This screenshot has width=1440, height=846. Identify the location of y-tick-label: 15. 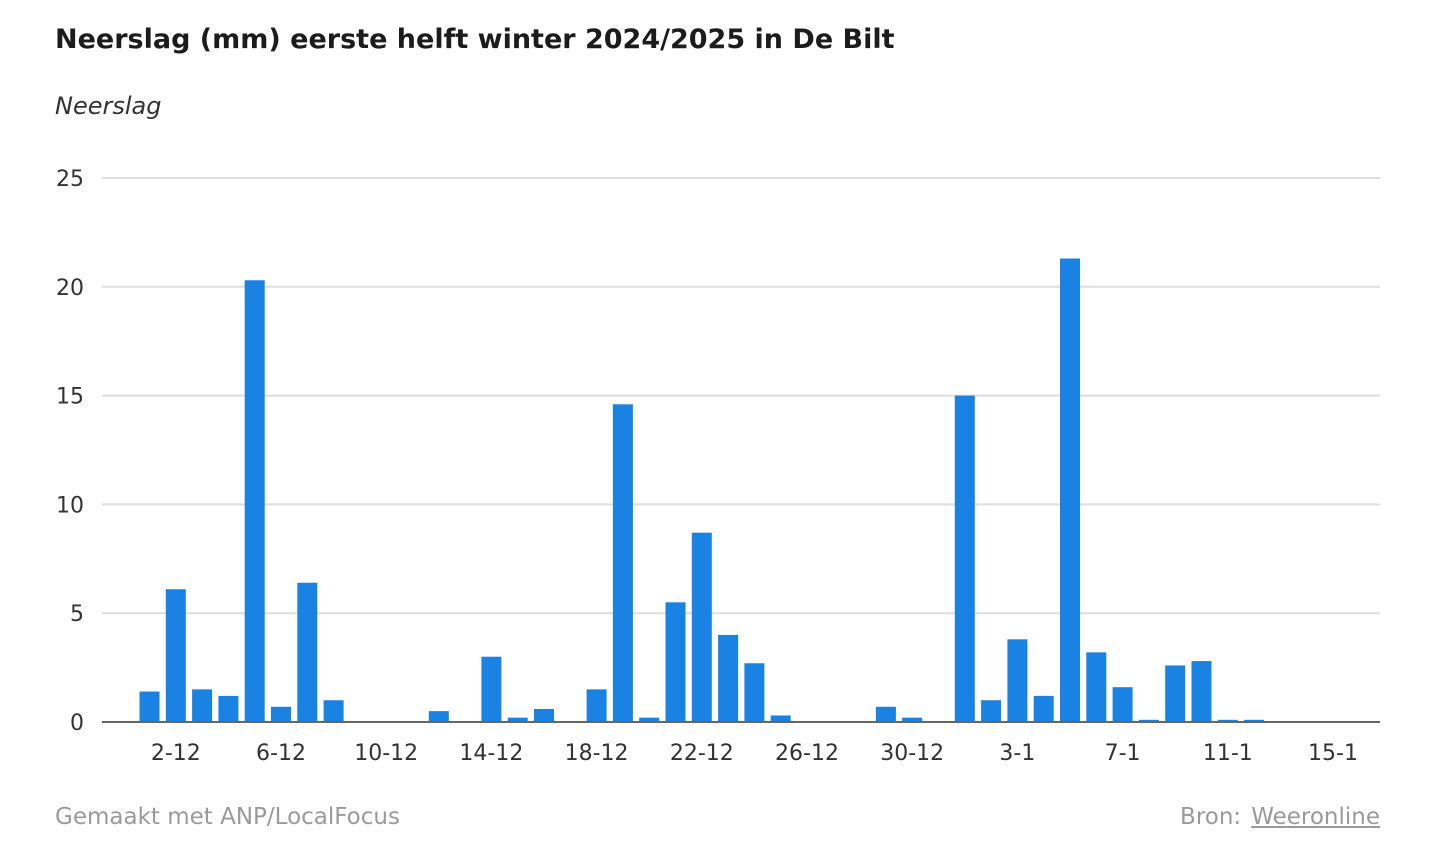
(70, 397).